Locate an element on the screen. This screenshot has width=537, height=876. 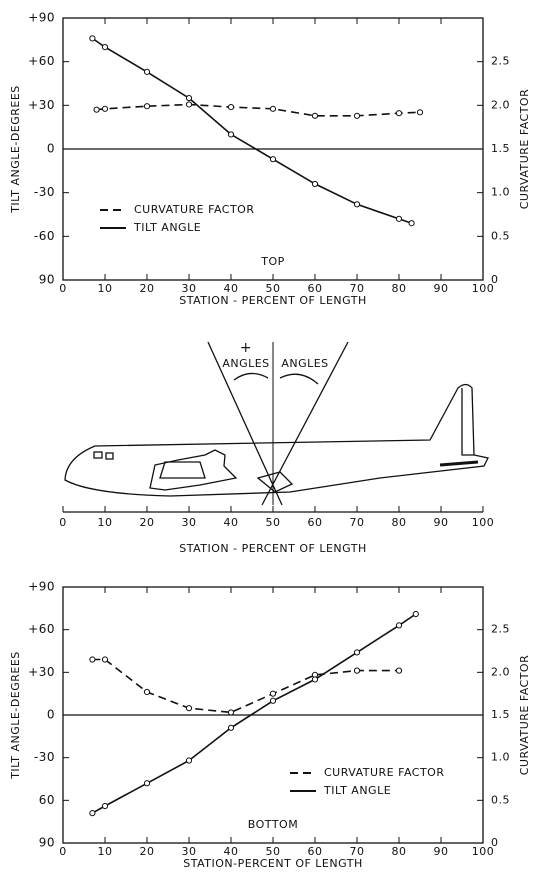
legend-label: CURVATURE FACTOR is located at coordinates (194, 209).